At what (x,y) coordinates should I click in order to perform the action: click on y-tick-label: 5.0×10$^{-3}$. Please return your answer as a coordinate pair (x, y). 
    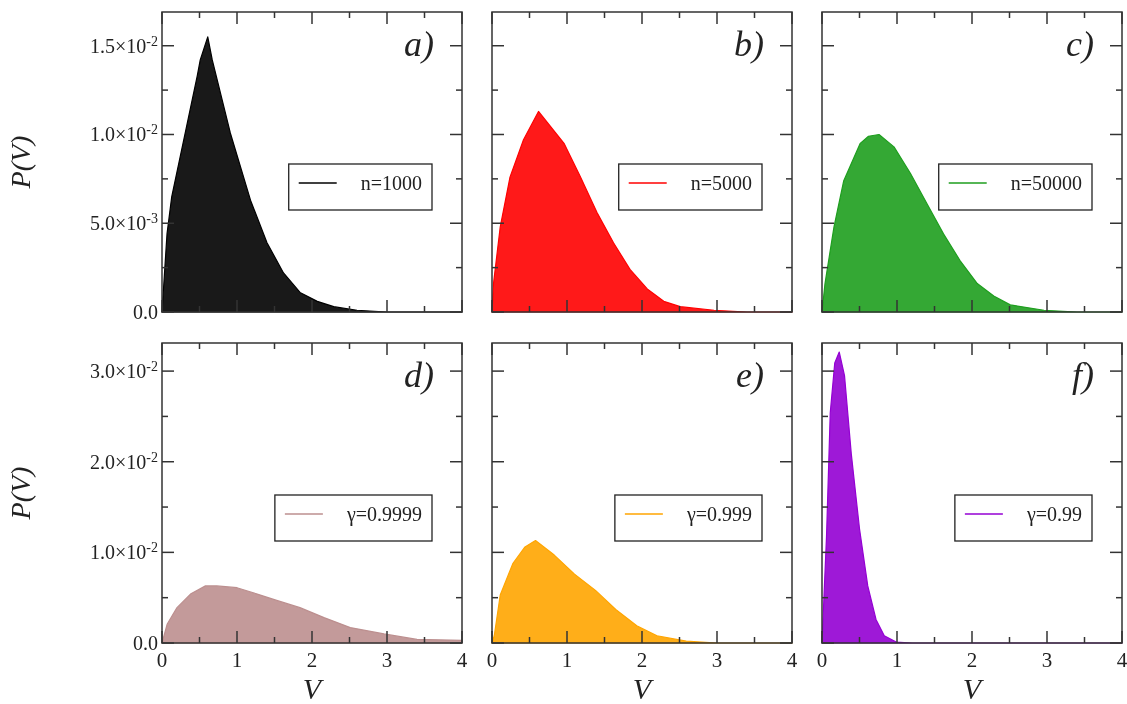
    Looking at the image, I should click on (124, 222).